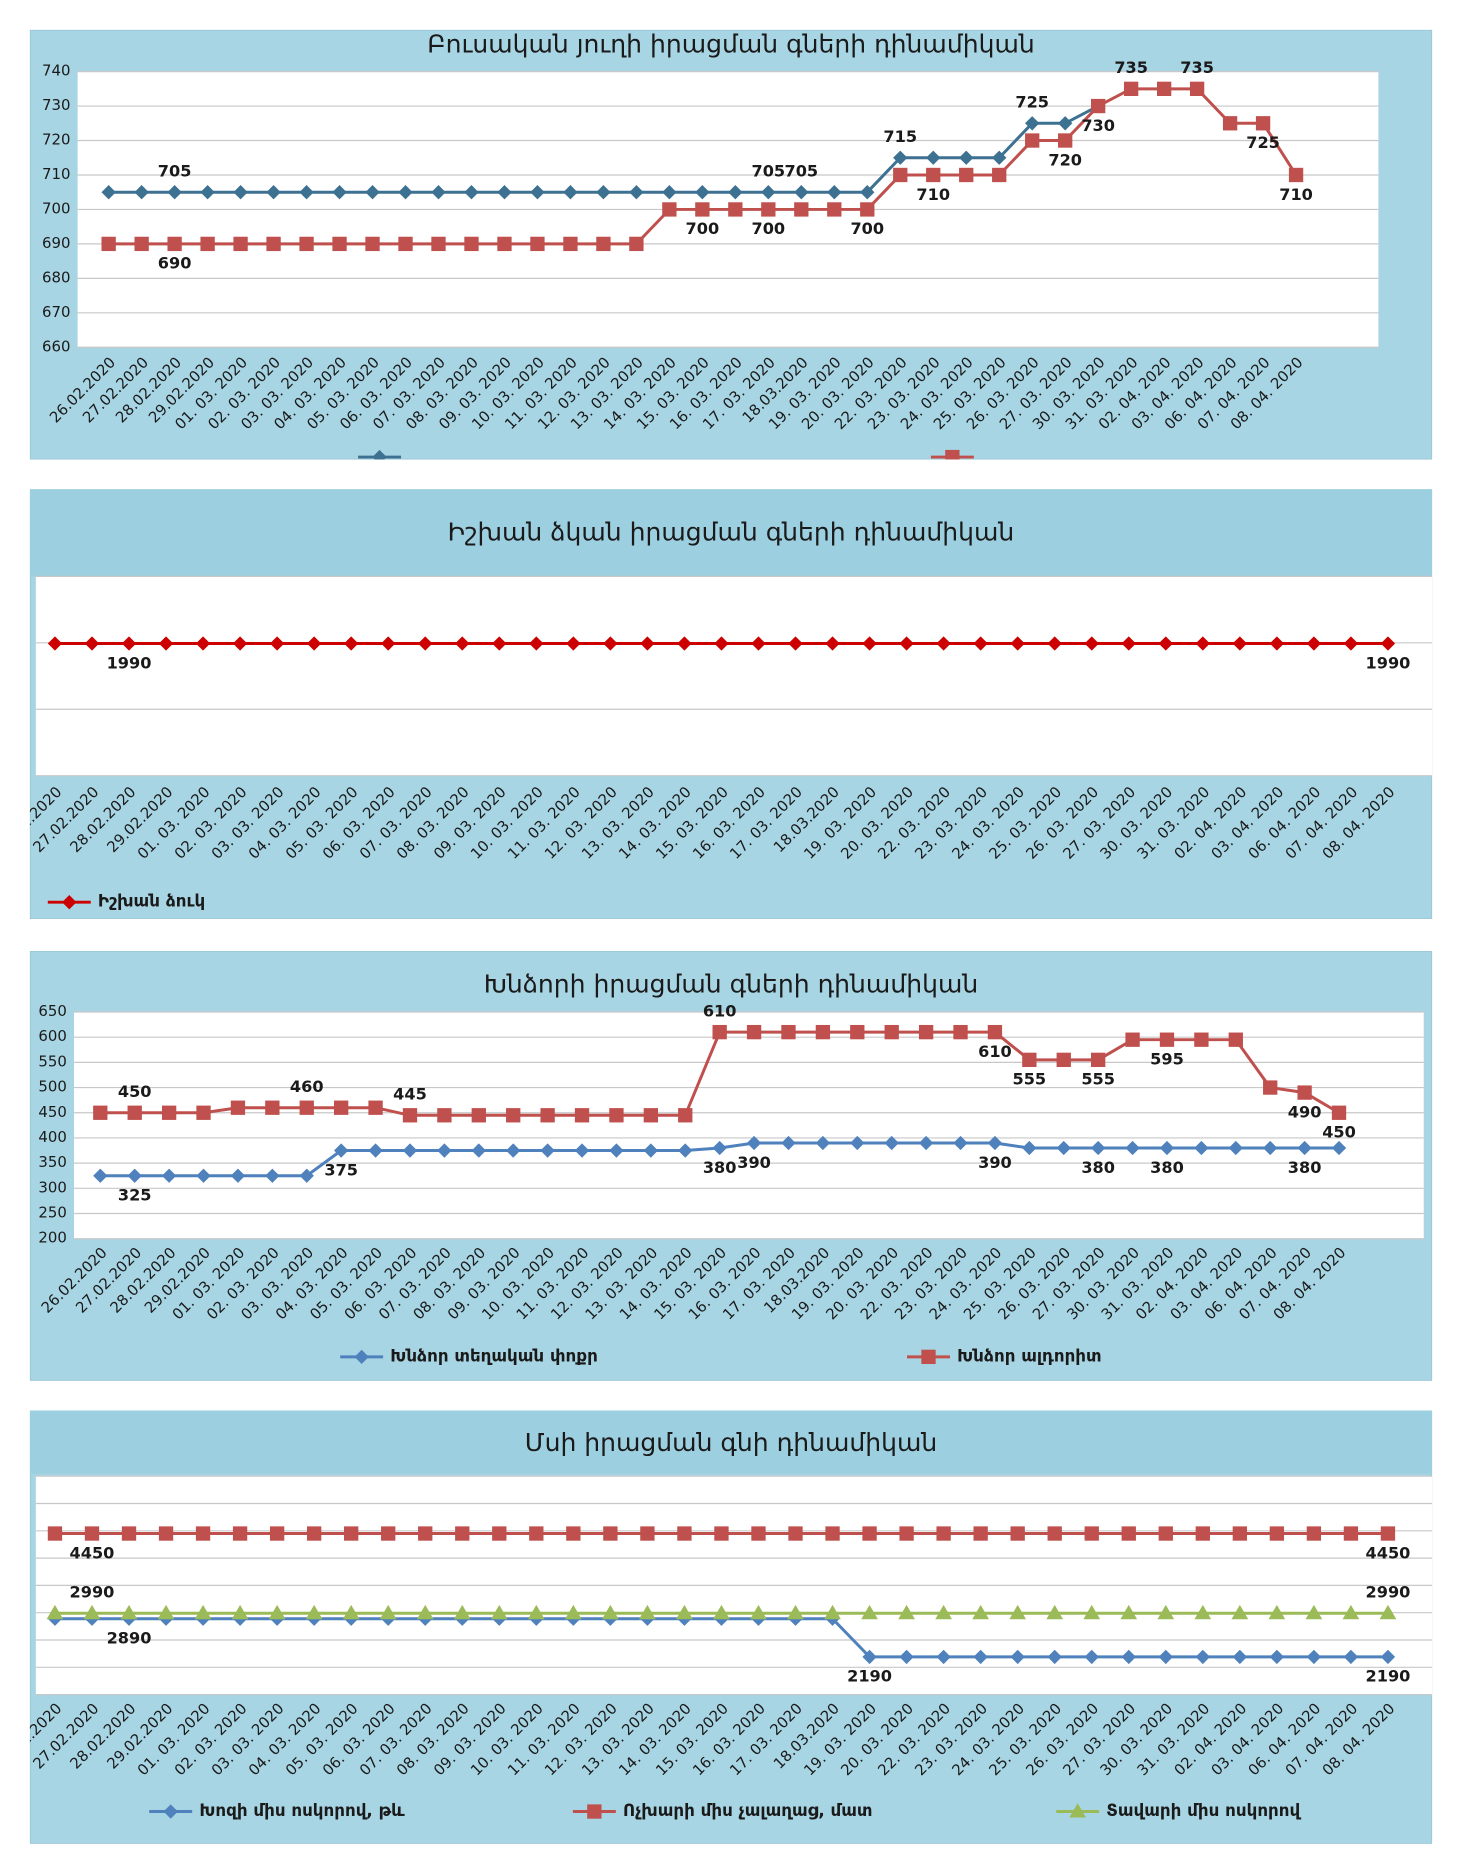  What do you see at coordinates (1388, 662) in the screenshot?
I see `data-label: 1990` at bounding box center [1388, 662].